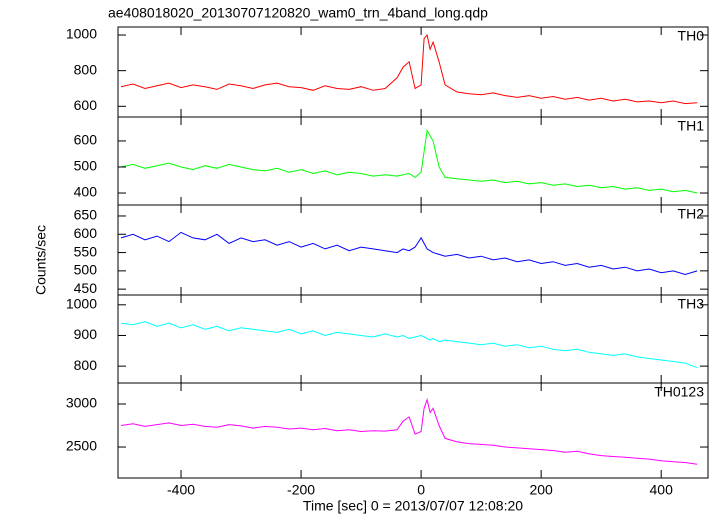 This screenshot has width=717, height=516. What do you see at coordinates (421, 490) in the screenshot?
I see `x-tick-label: 0` at bounding box center [421, 490].